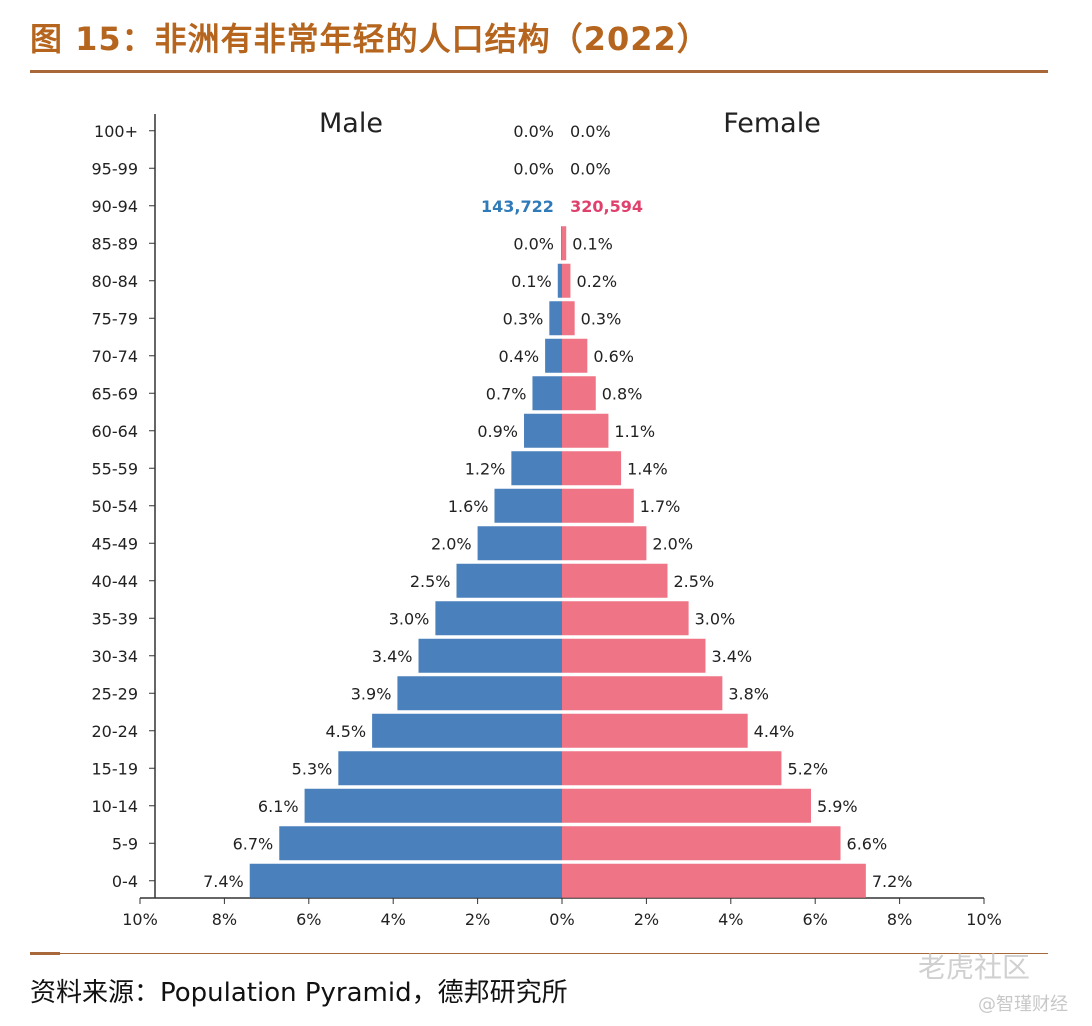 The height and width of the screenshot is (1026, 1092). What do you see at coordinates (807, 768) in the screenshot?
I see `female-value-label: 5.2%` at bounding box center [807, 768].